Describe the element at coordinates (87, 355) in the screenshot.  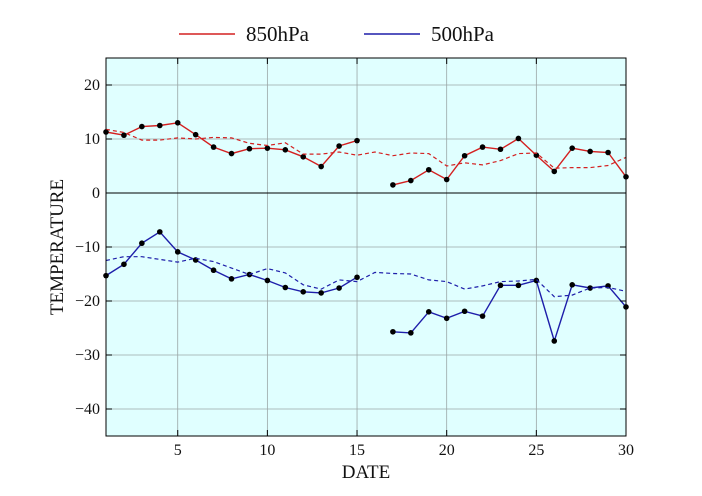
I see `y-tick-label: −30` at that location.